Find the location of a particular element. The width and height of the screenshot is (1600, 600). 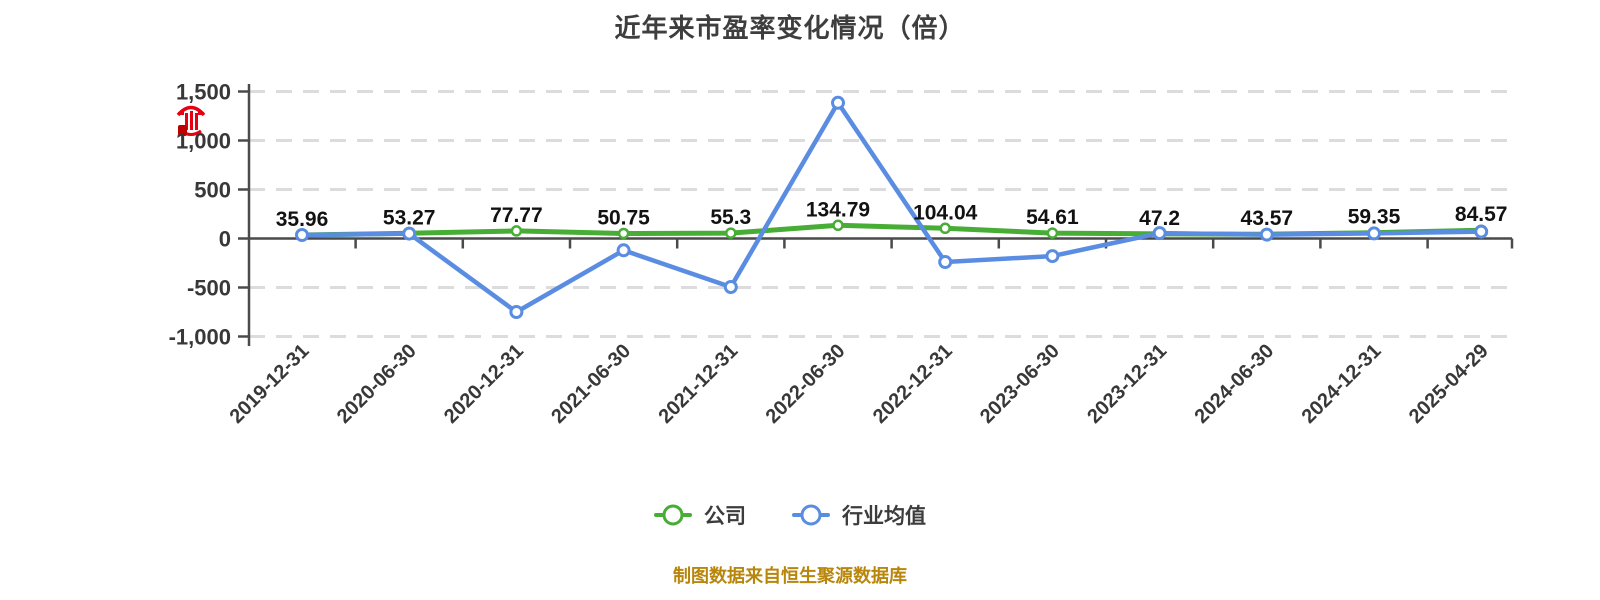

red-seal-stamp-icon is located at coordinates (191, 120).